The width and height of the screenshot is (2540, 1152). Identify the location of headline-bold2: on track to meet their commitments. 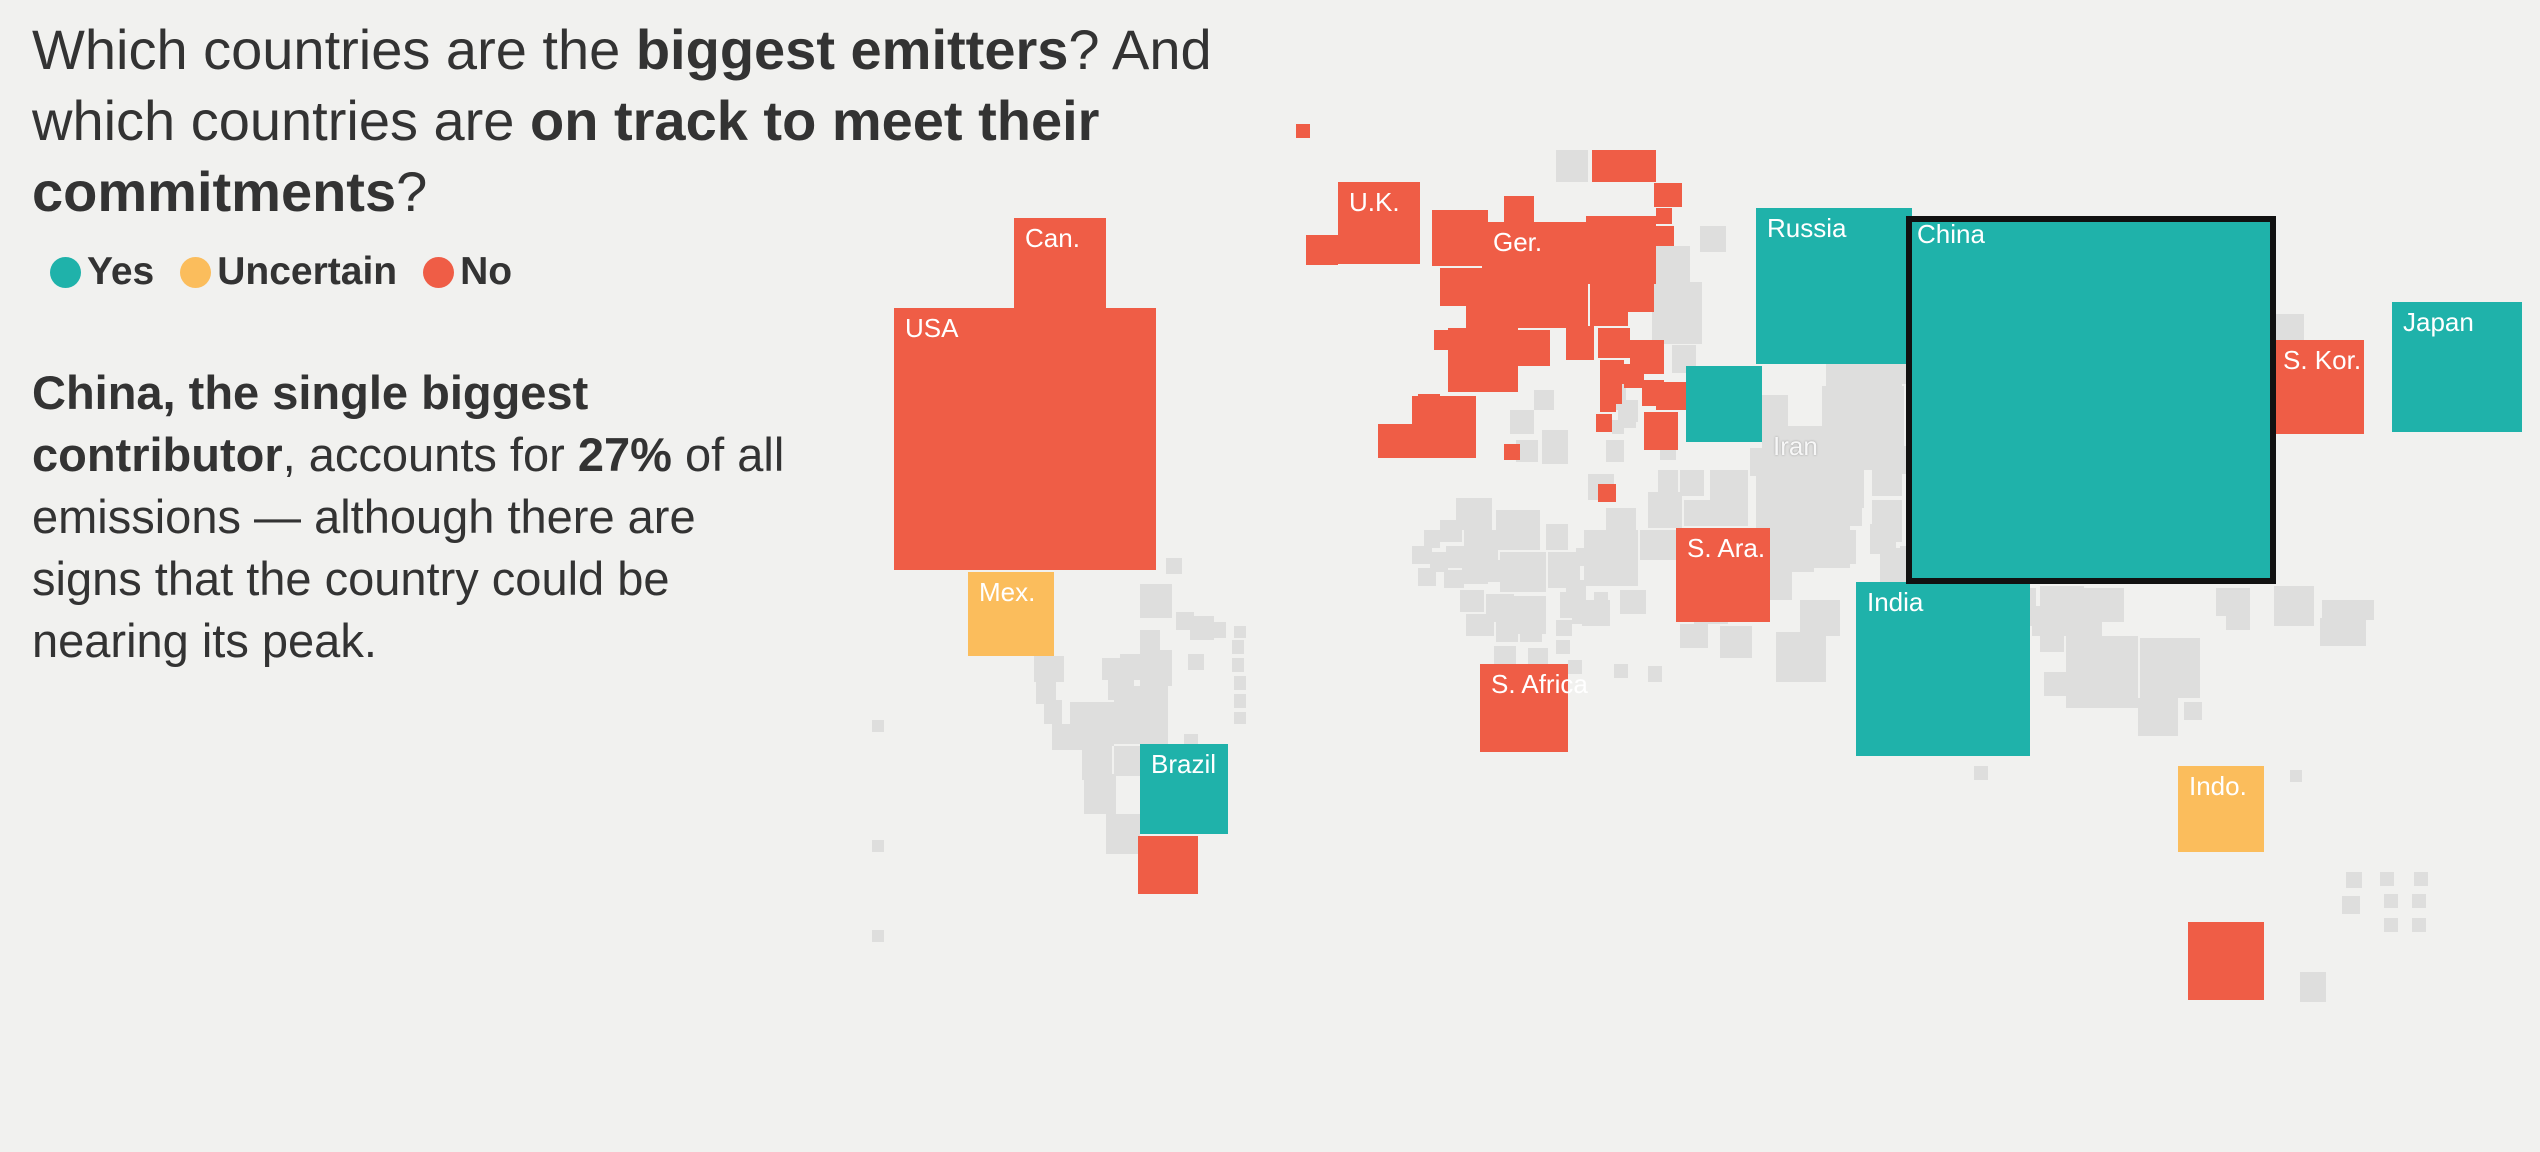
(566, 156).